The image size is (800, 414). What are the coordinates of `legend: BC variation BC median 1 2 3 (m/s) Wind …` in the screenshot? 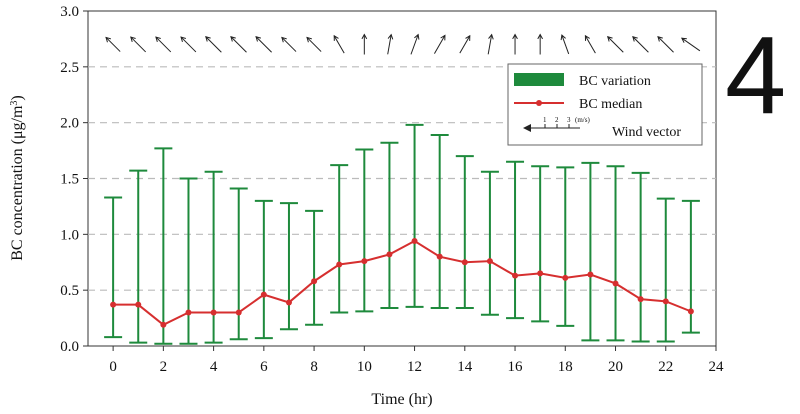 It's located at (605, 104).